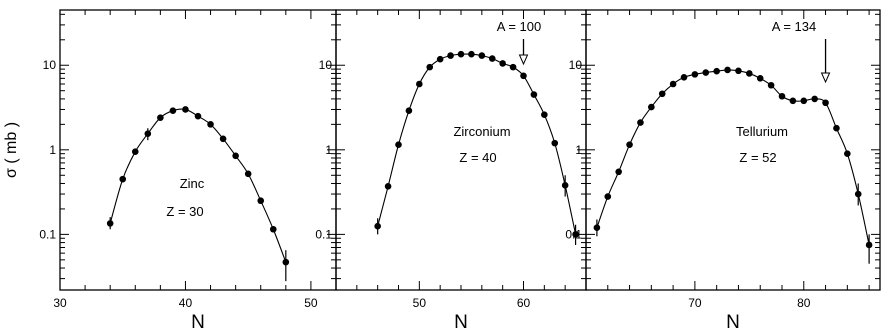  I want to click on mass-annotation: A = 100, so click(519, 26).